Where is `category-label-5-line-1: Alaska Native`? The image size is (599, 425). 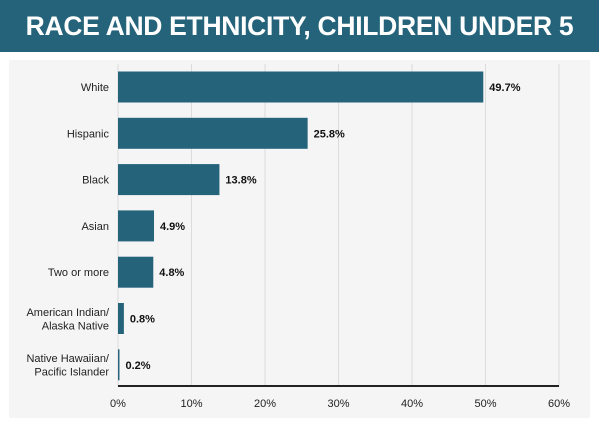
category-label-5-line-1: Alaska Native is located at coordinates (75, 326).